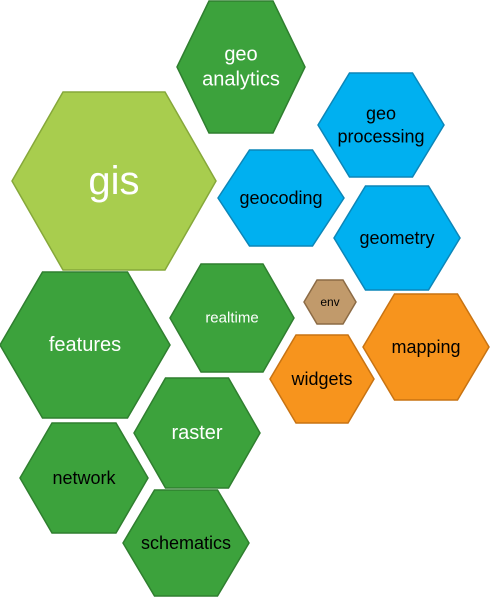 This screenshot has height=598, width=490. I want to click on hexagon-gis: gis, so click(114, 181).